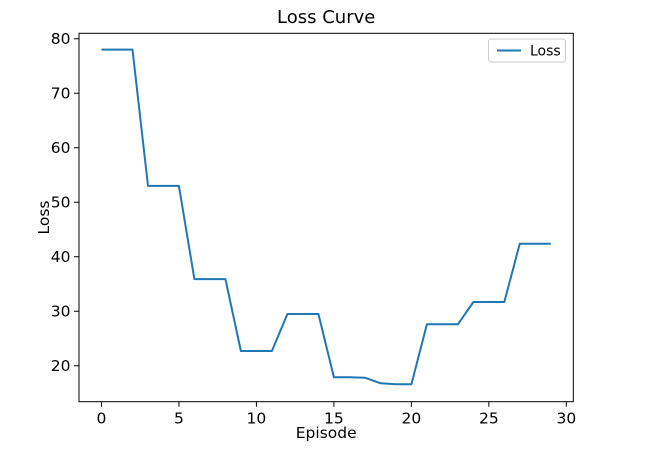 This screenshot has height=450, width=645. I want to click on legend: Loss, so click(527, 50).